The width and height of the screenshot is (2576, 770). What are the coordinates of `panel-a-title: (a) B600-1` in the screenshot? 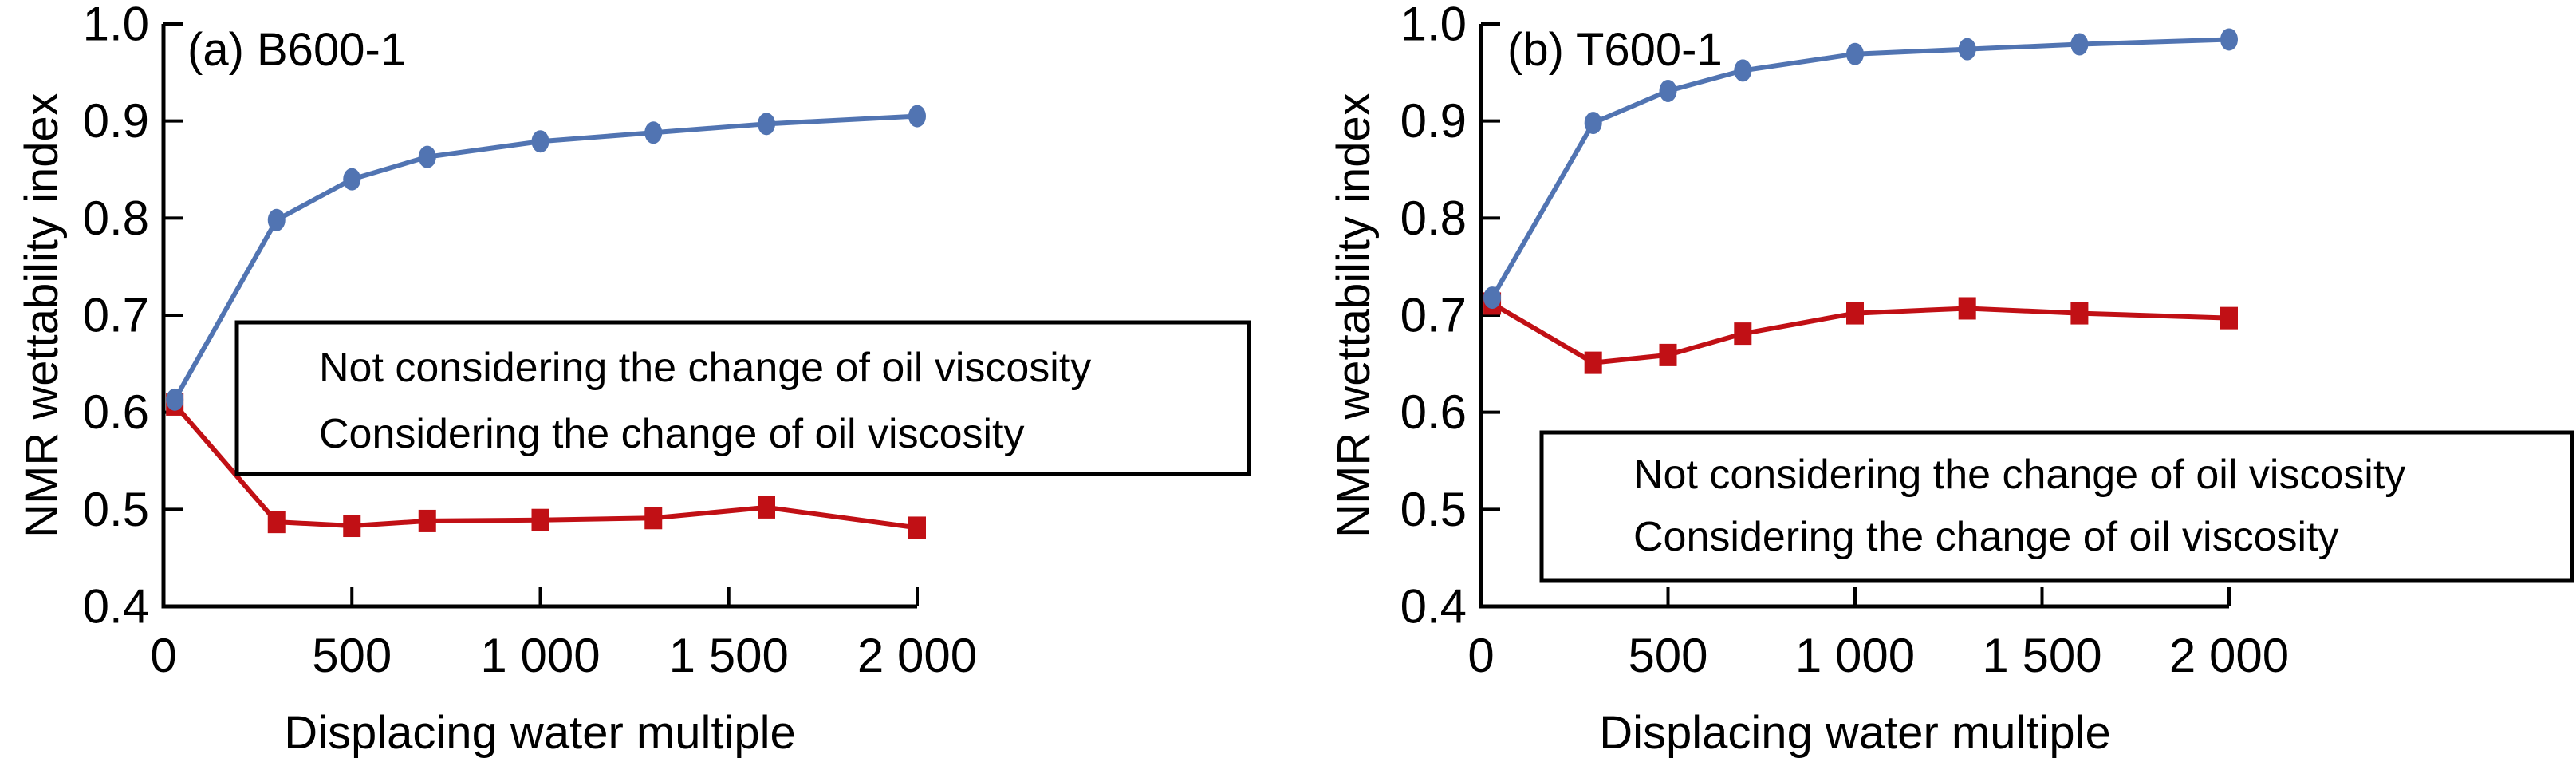 It's located at (296, 50).